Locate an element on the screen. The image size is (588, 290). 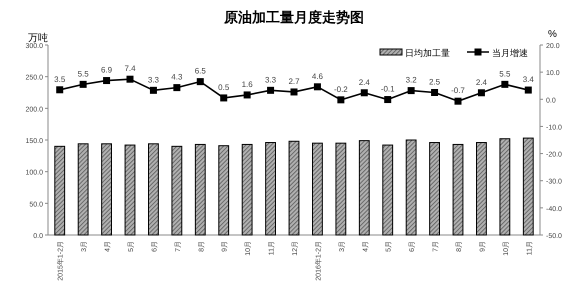
data-label: 2.7 is located at coordinates (294, 81).